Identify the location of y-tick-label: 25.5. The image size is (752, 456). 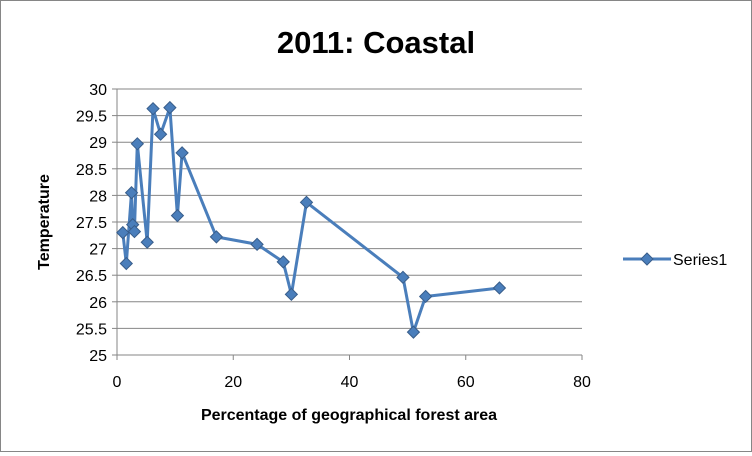
(91, 329).